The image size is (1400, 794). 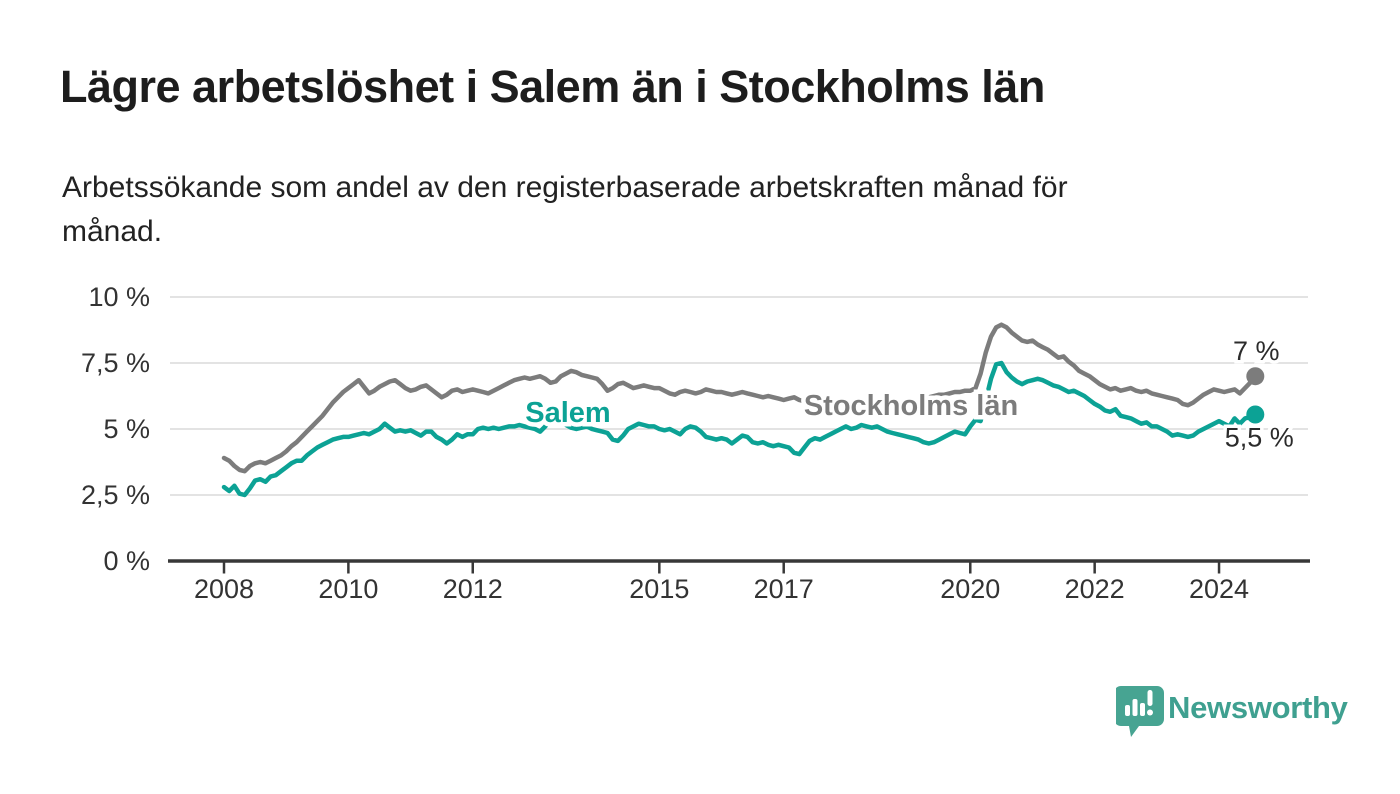 I want to click on x-tick-label: 2015, so click(x=659, y=589).